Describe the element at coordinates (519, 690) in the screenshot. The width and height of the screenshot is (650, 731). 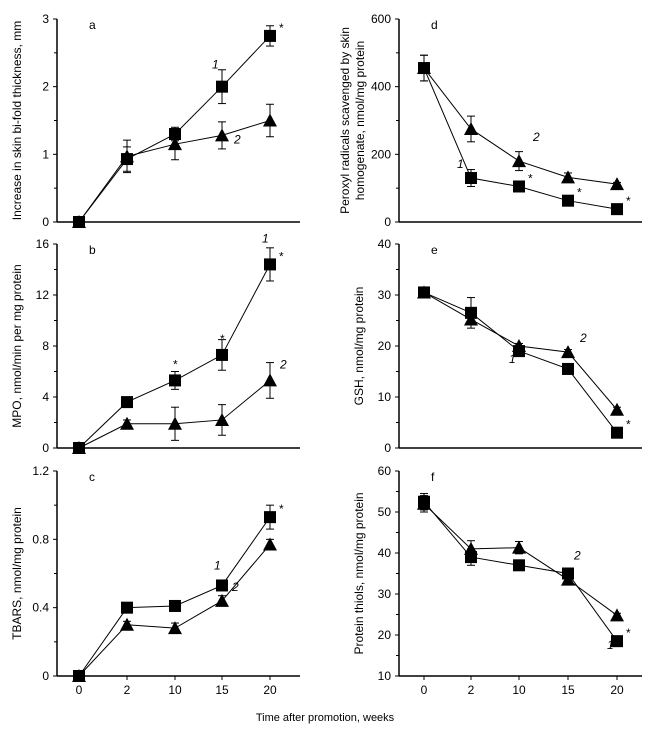
I see `x-tick-label: 10` at that location.